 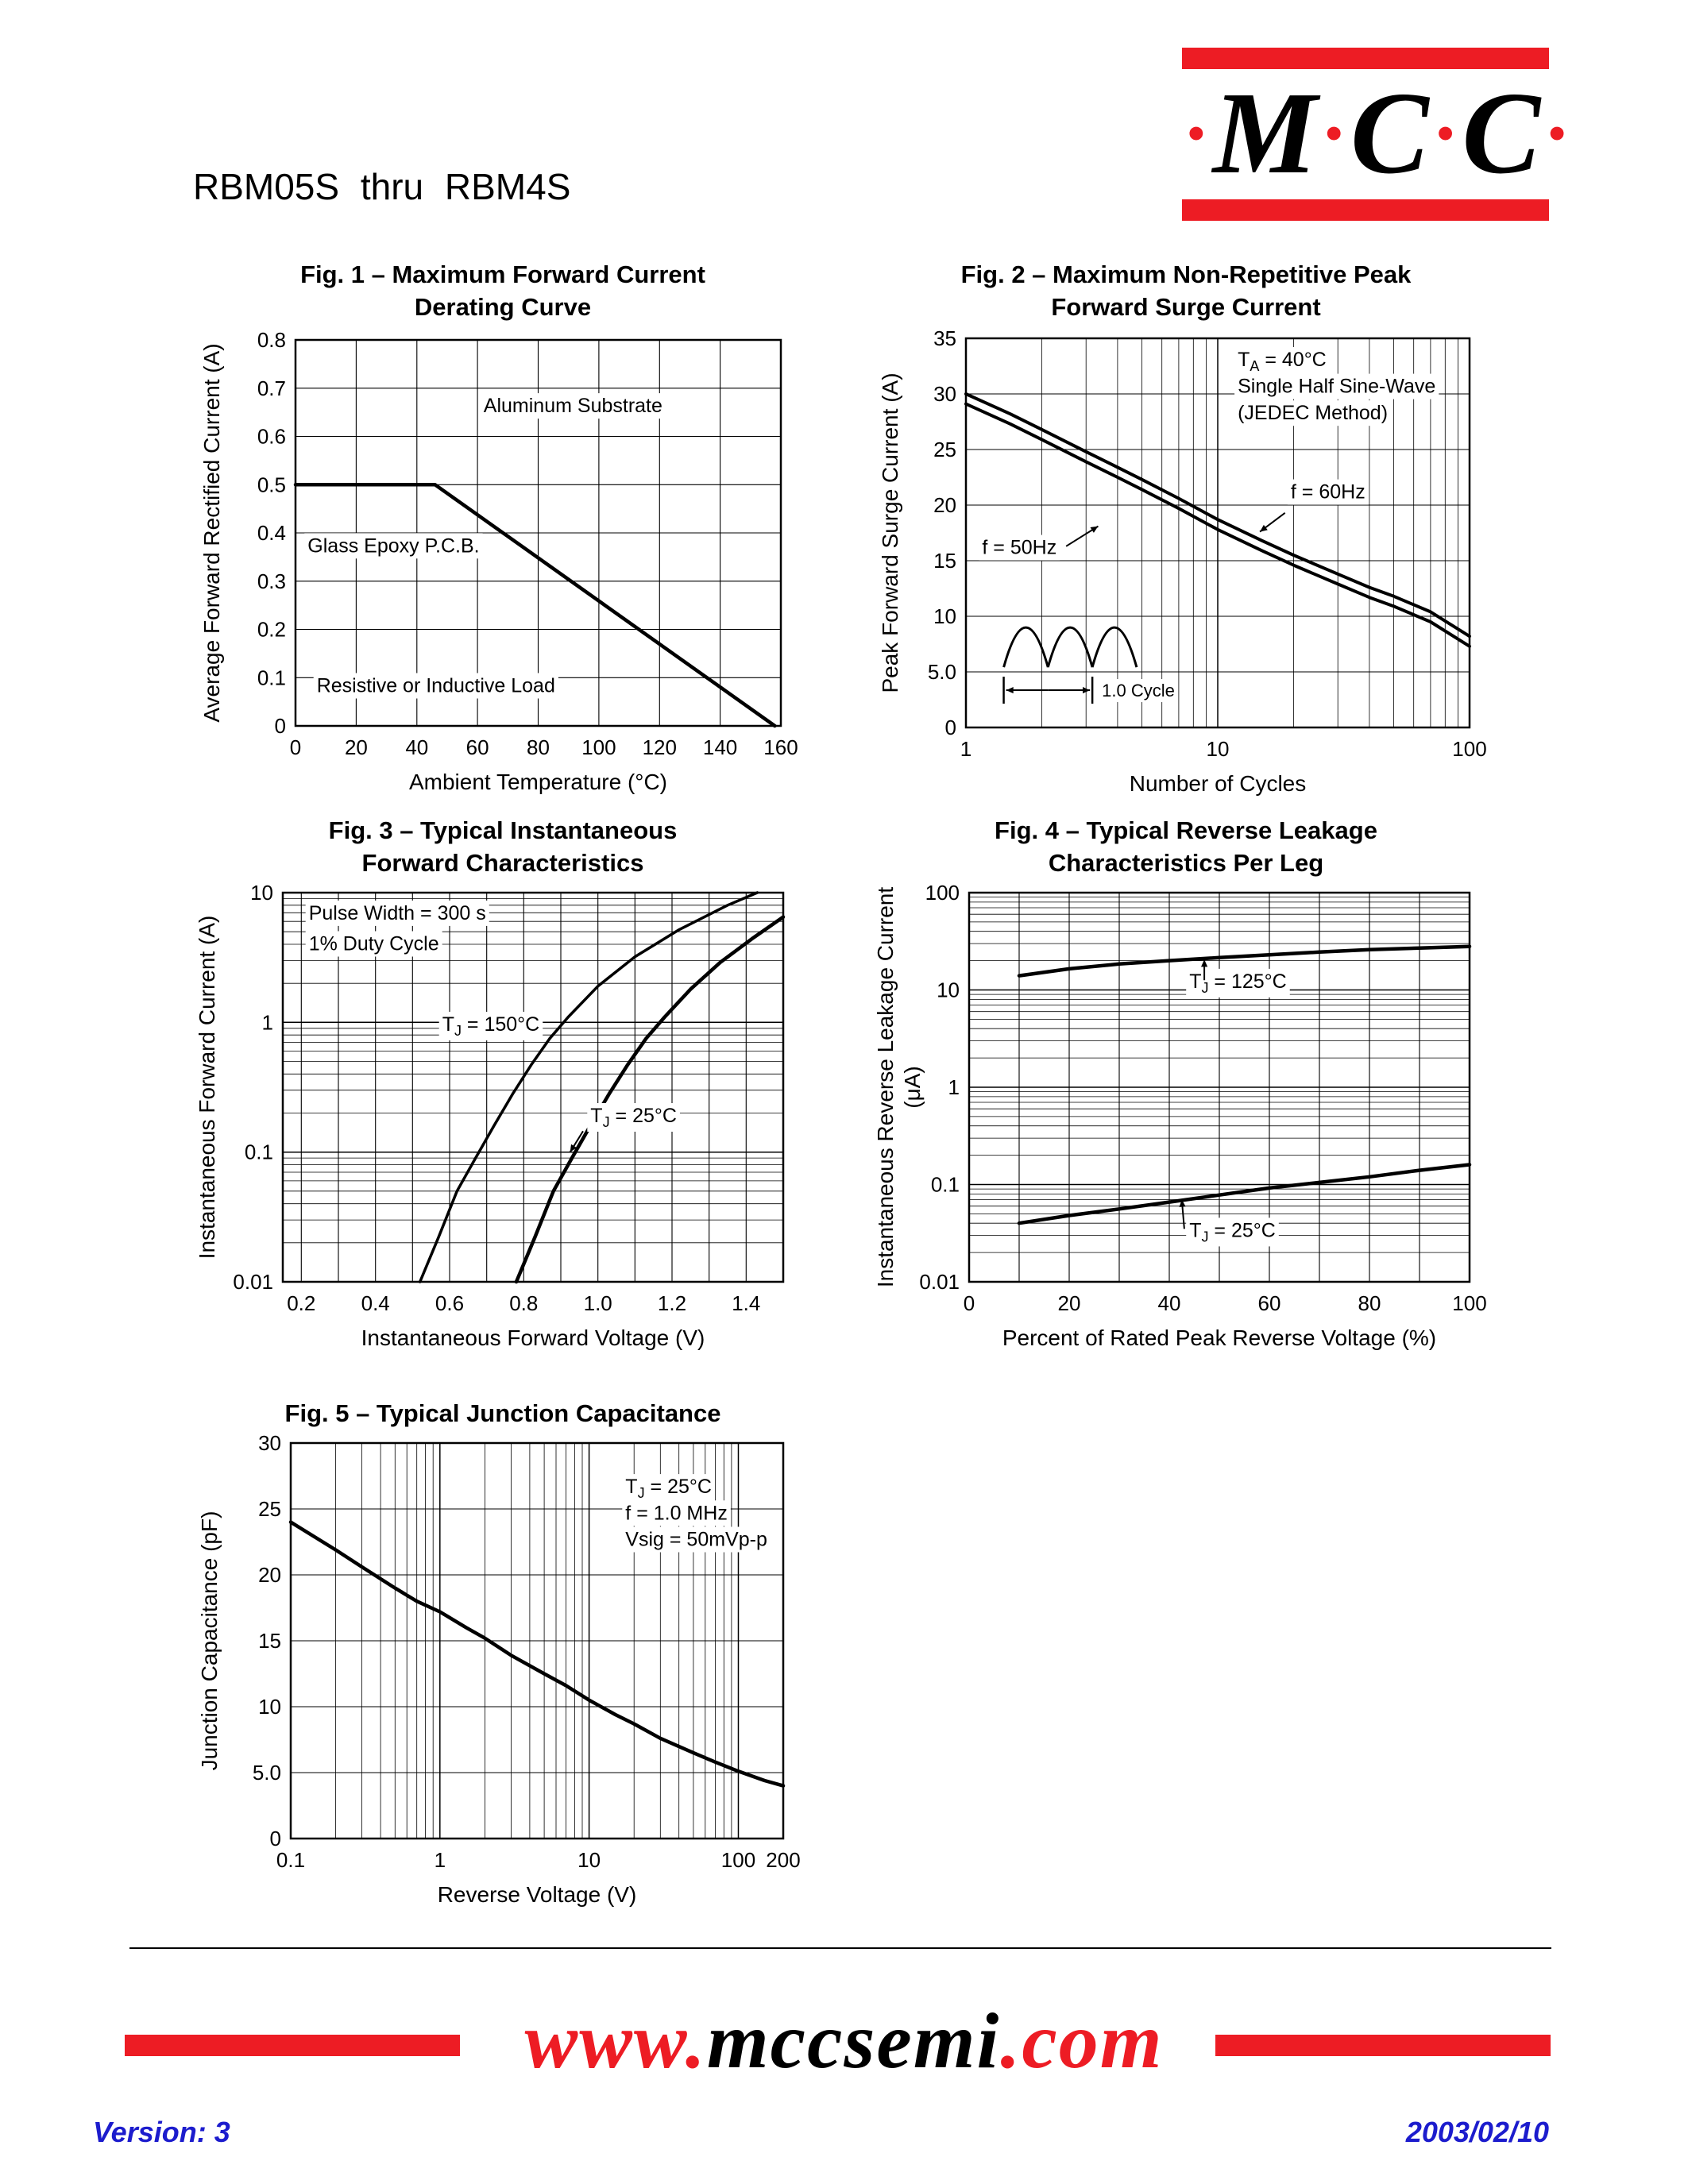 What do you see at coordinates (449, 1303) in the screenshot?
I see `svg-text: 0.6` at bounding box center [449, 1303].